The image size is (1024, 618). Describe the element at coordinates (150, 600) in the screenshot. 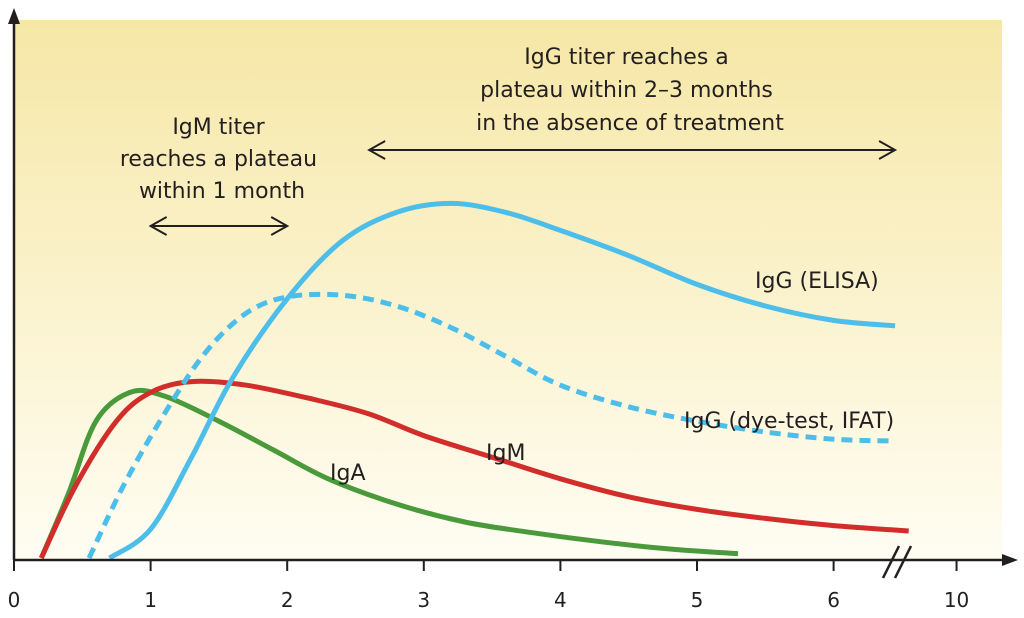

I see `x-tick-label: 1` at that location.